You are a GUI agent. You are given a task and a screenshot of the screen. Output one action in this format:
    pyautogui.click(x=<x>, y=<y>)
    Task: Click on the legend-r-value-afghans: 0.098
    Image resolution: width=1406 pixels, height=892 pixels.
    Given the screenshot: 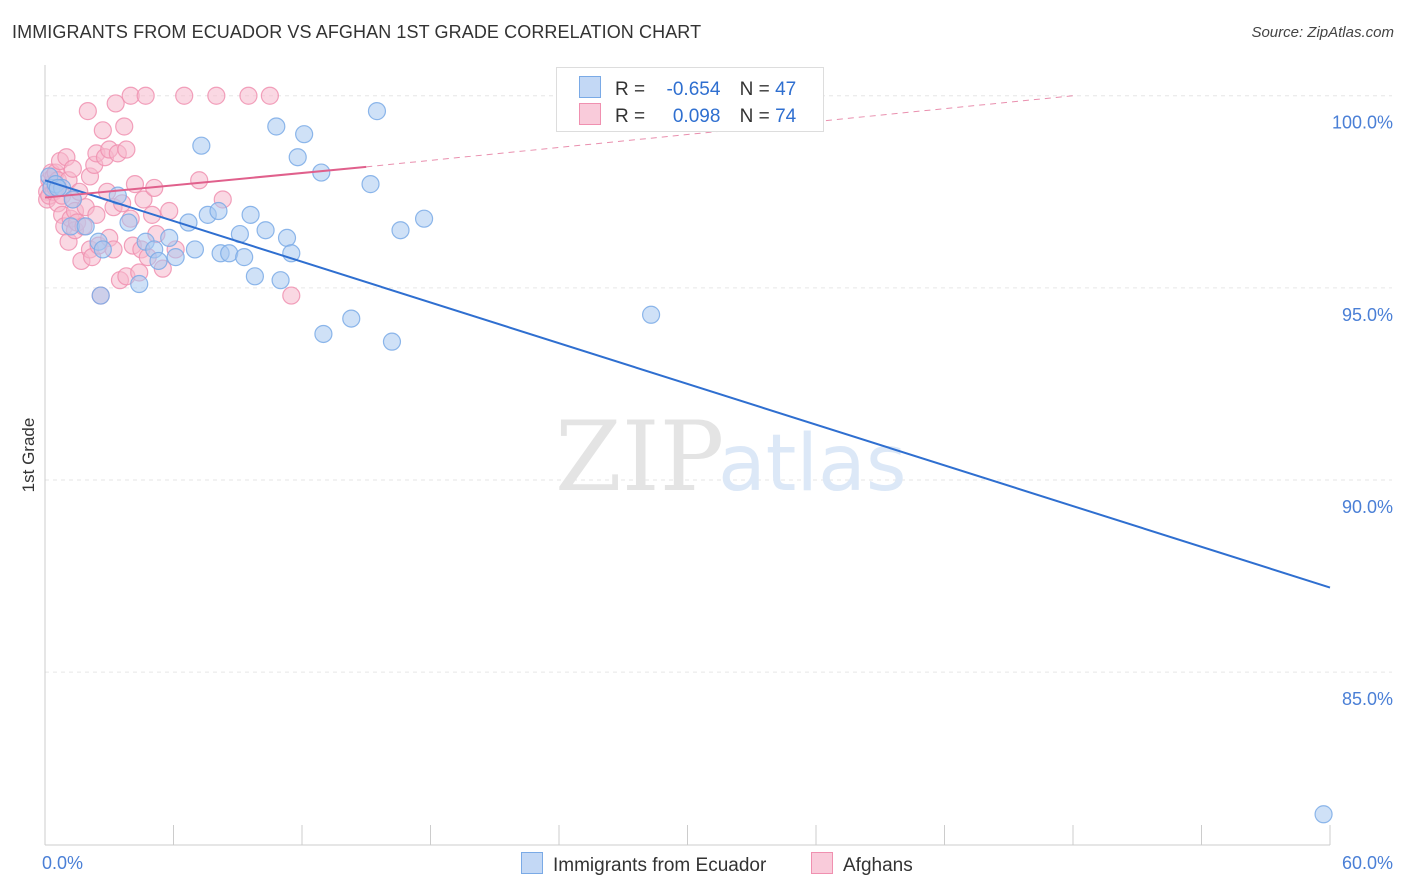 What is the action you would take?
    pyautogui.click(x=696, y=116)
    